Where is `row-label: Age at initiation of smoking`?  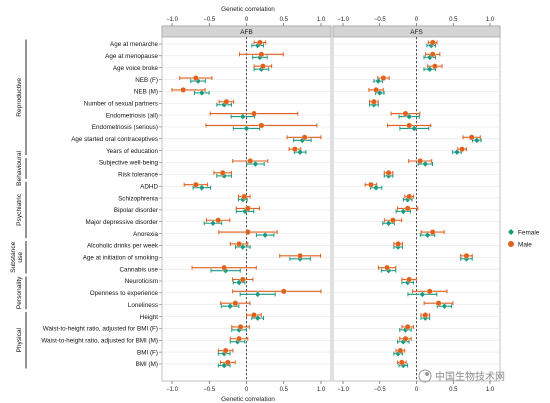 row-label: Age at initiation of smoking is located at coordinates (121, 258).